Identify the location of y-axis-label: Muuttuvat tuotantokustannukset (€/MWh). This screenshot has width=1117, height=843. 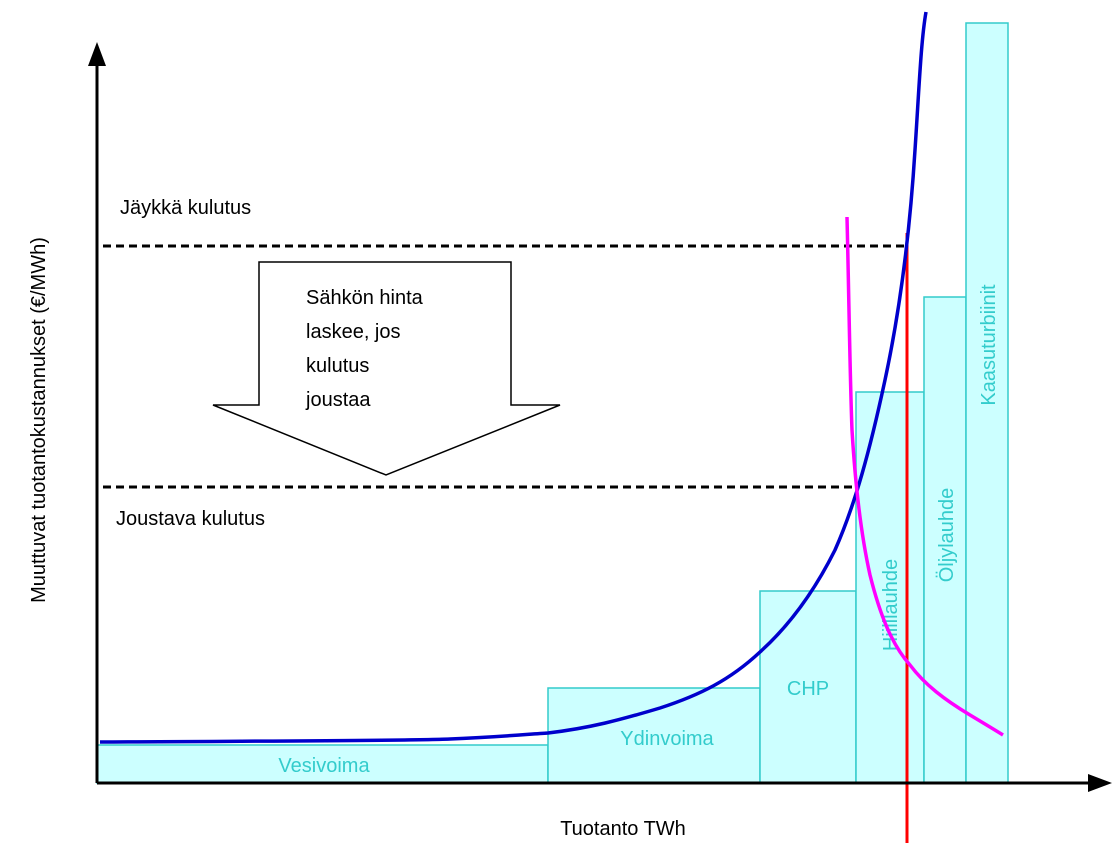
(39, 420).